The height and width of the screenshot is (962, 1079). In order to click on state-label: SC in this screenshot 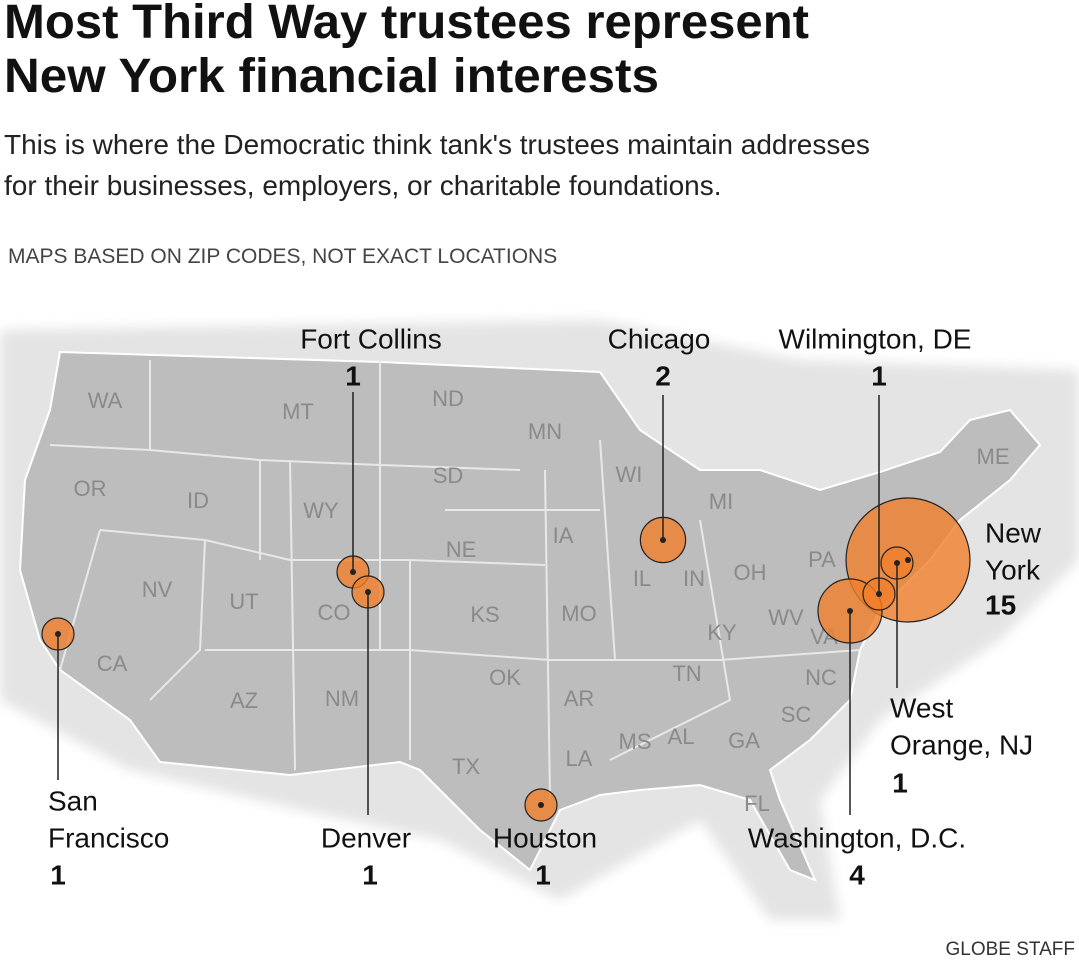, I will do `click(796, 714)`.